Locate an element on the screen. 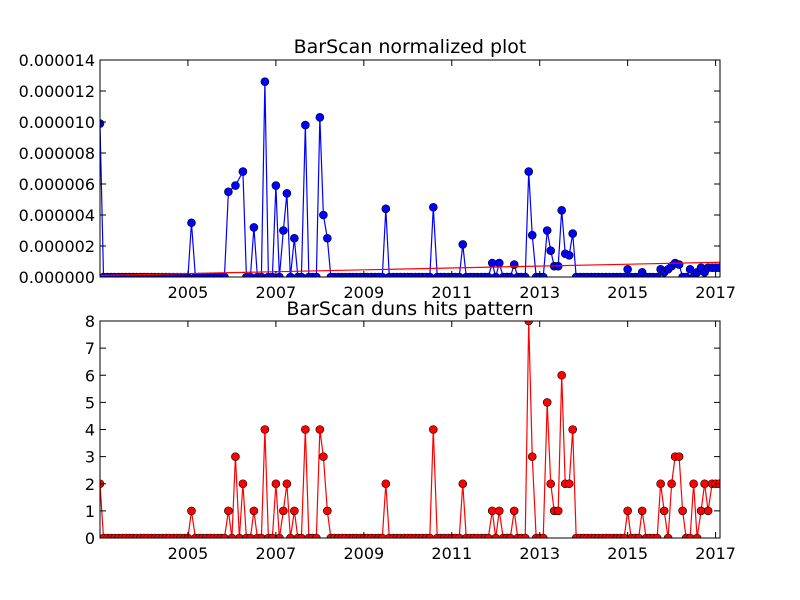 This screenshot has width=800, height=600. y-tick-label: 1 is located at coordinates (90, 511).